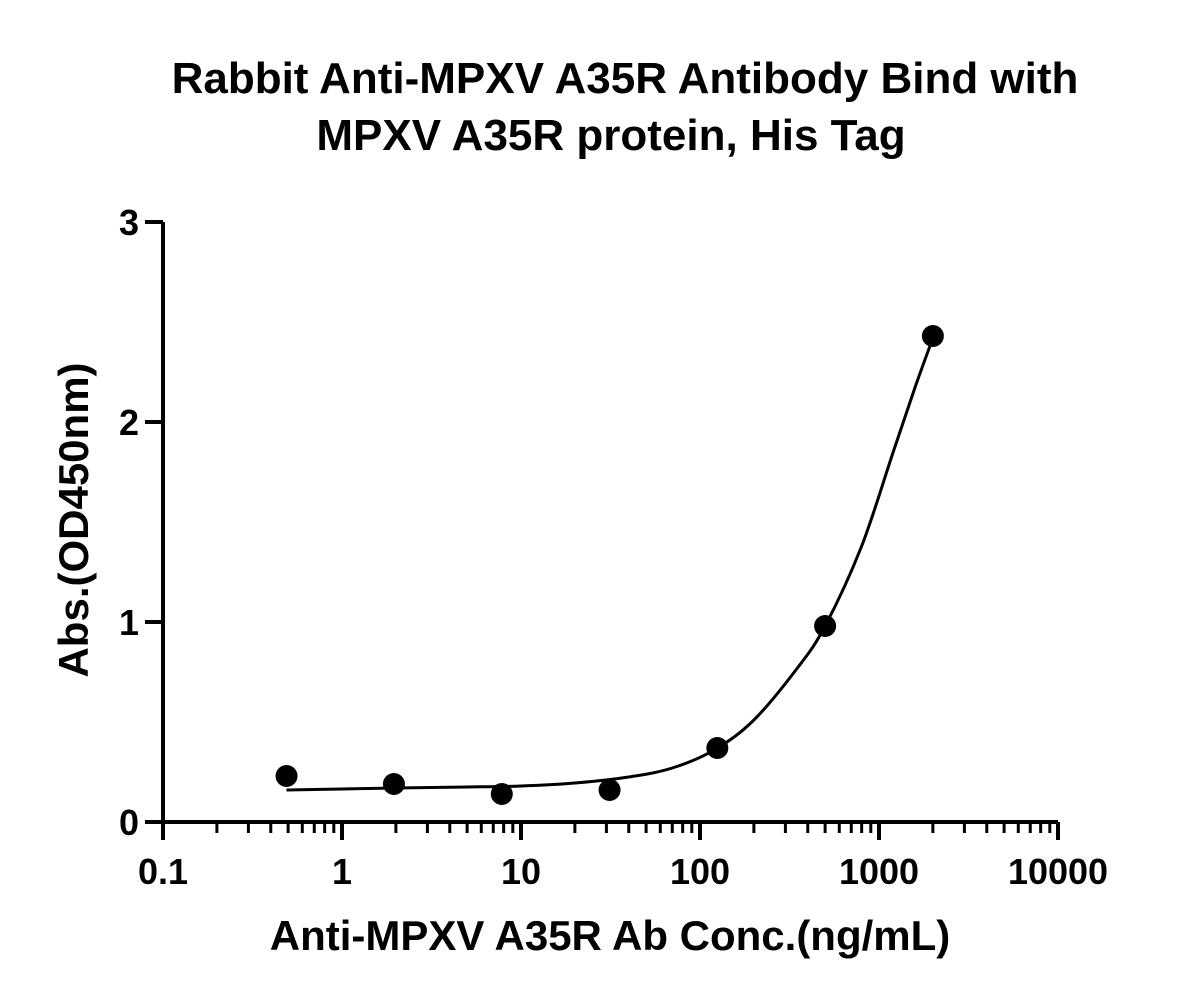 Image resolution: width=1194 pixels, height=1005 pixels. What do you see at coordinates (521, 871) in the screenshot?
I see `x-tick-label-2: 10` at bounding box center [521, 871].